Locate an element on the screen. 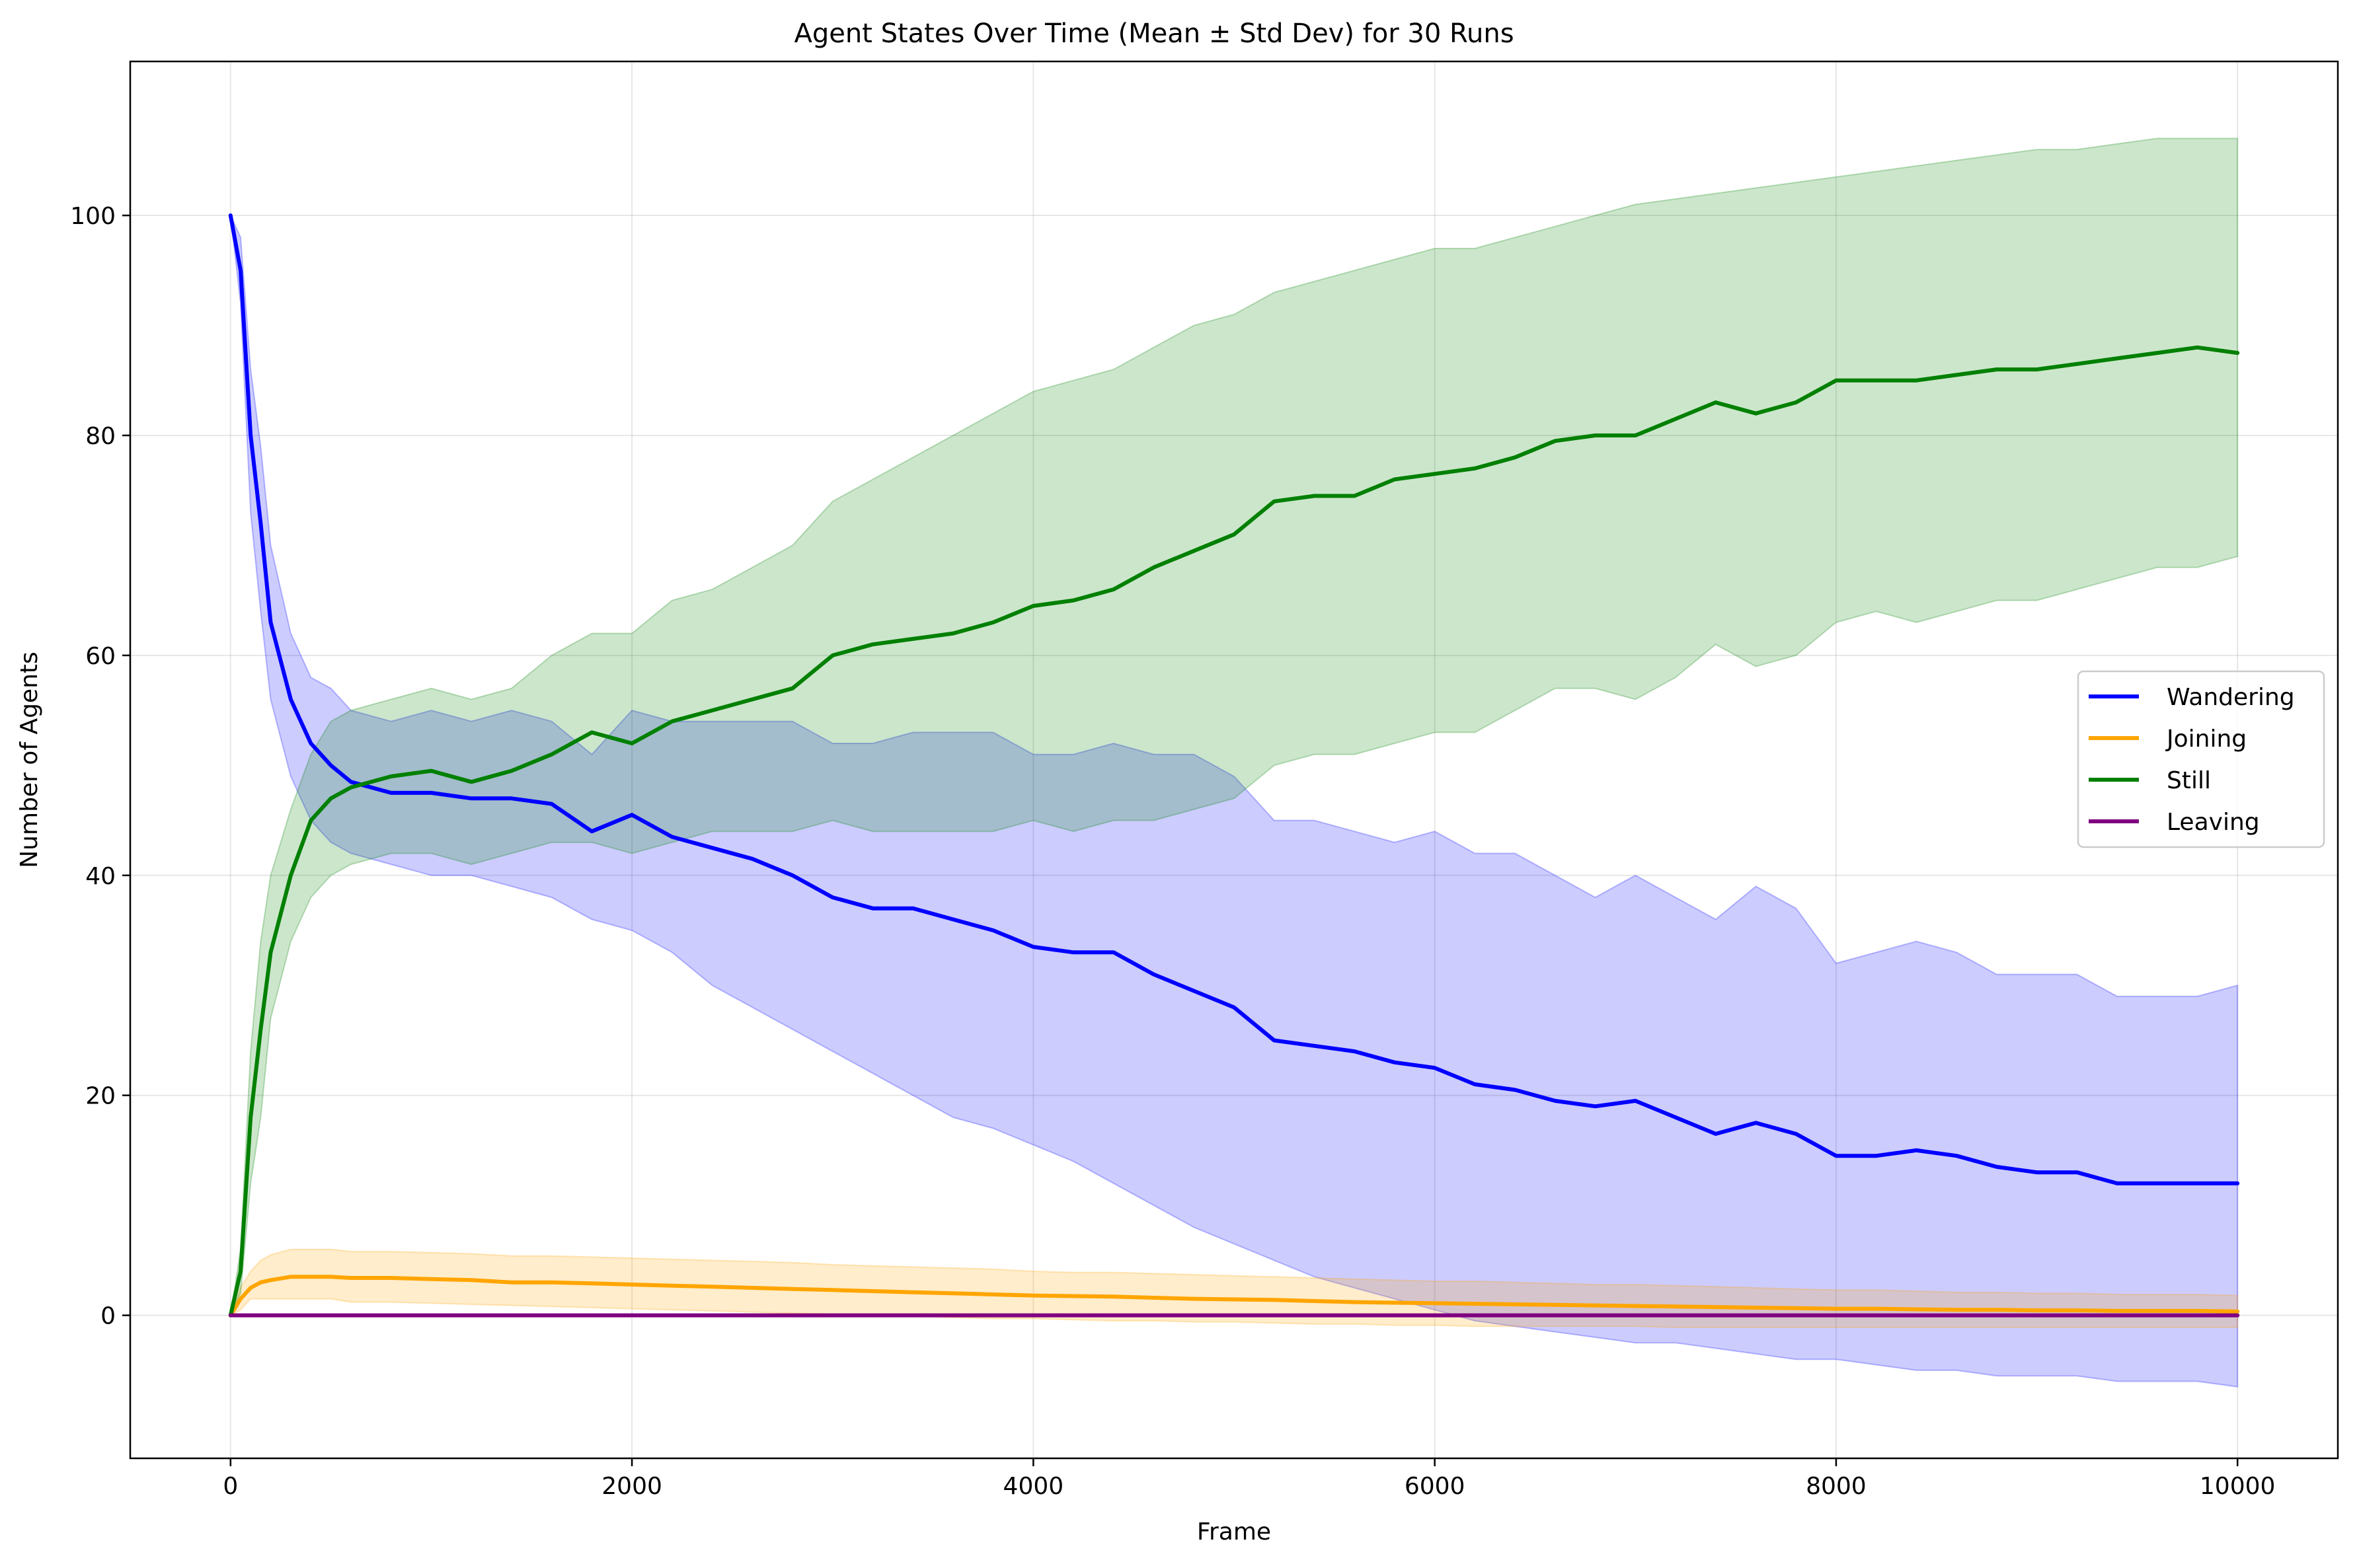  y-tick-label: 80 is located at coordinates (100, 437).